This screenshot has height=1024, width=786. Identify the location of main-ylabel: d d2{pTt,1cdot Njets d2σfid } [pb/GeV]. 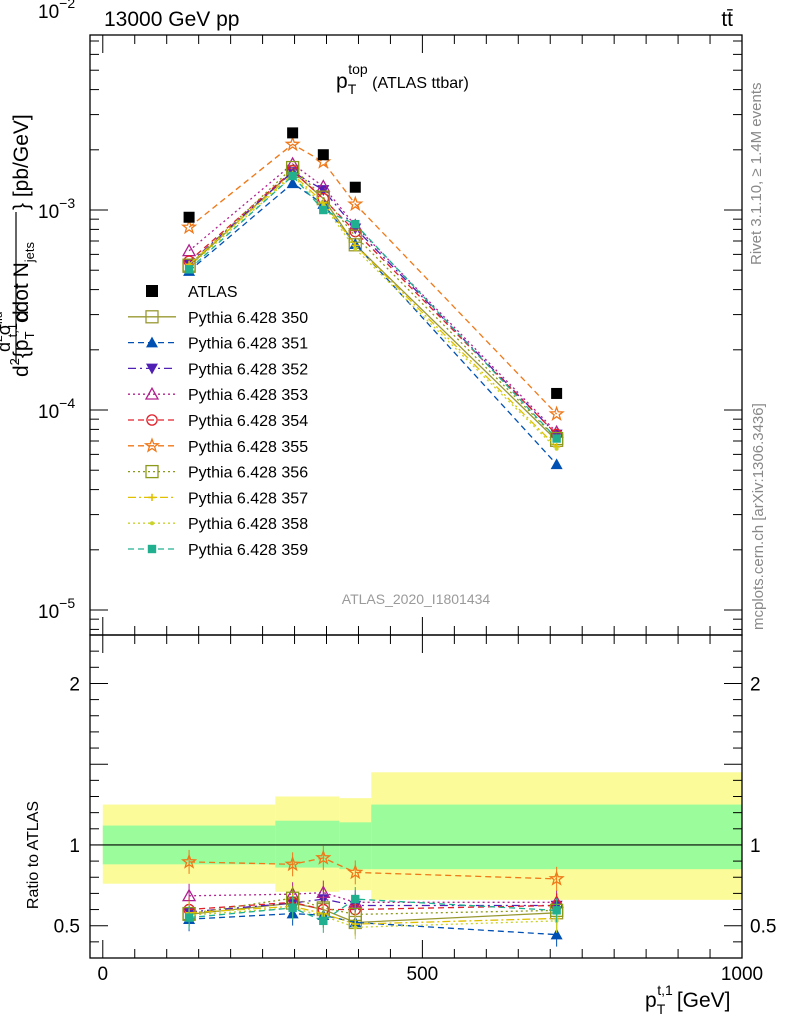
(18, 245).